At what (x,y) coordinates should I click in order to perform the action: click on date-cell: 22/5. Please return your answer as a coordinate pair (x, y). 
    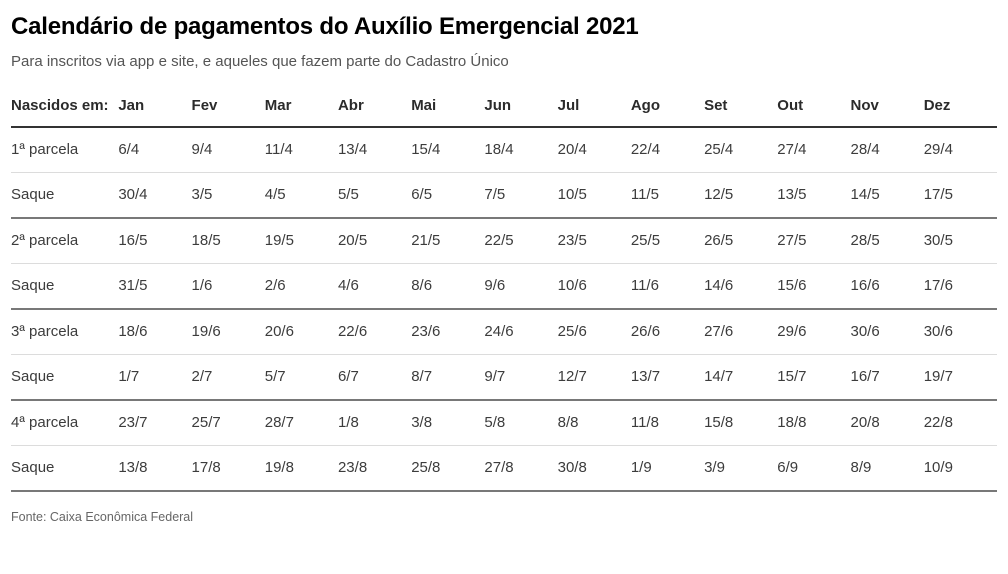
    Looking at the image, I should click on (521, 241).